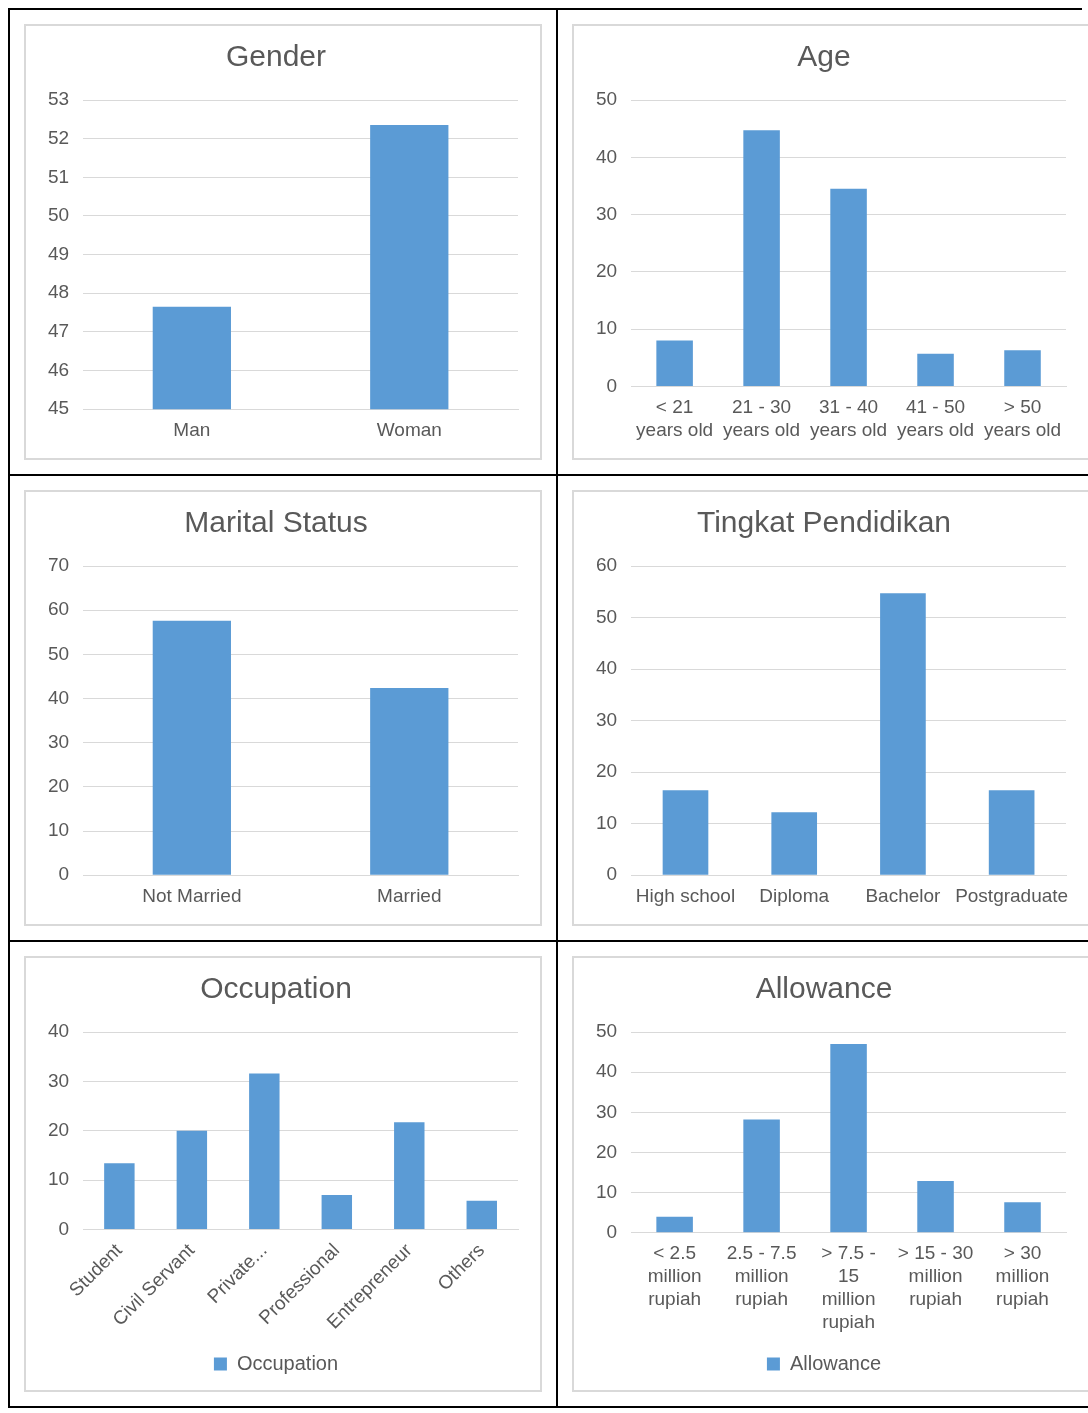 This screenshot has height=1413, width=1088. Describe the element at coordinates (58, 176) in the screenshot. I see `y-tick-label: 51` at that location.